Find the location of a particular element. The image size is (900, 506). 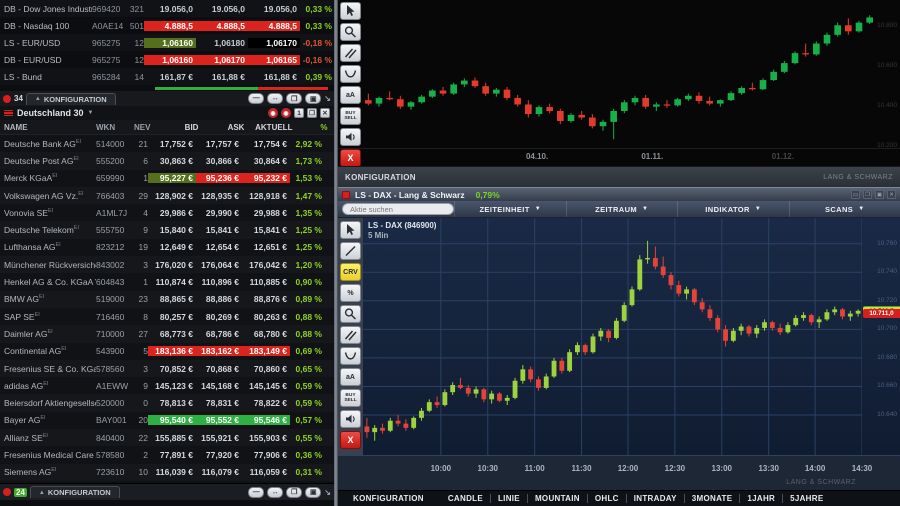

chevron-down-icon: ▼ is located at coordinates (90, 113).